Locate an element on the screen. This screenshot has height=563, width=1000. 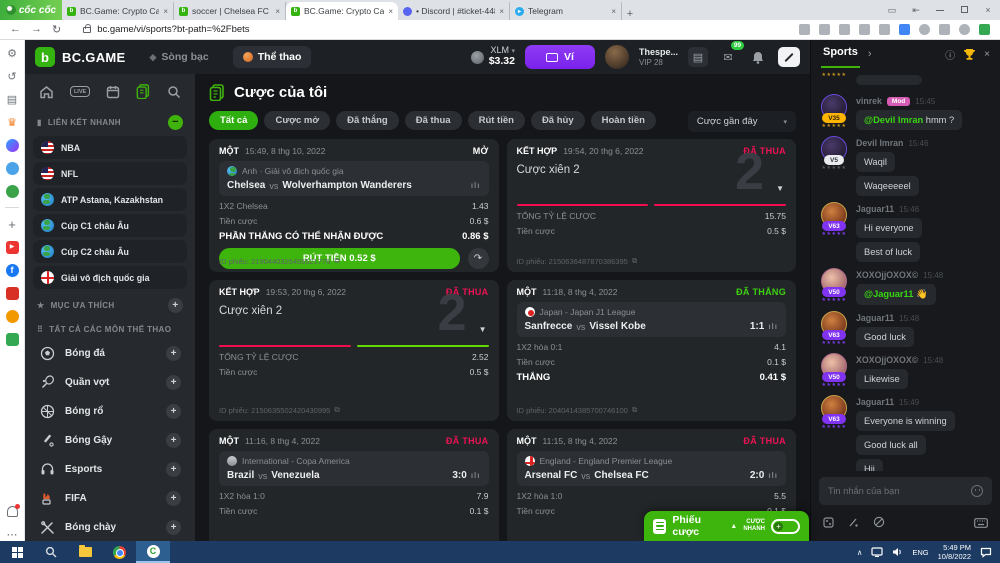
user-info: Thespe... VIP 28 is located at coordinates (658, 57).